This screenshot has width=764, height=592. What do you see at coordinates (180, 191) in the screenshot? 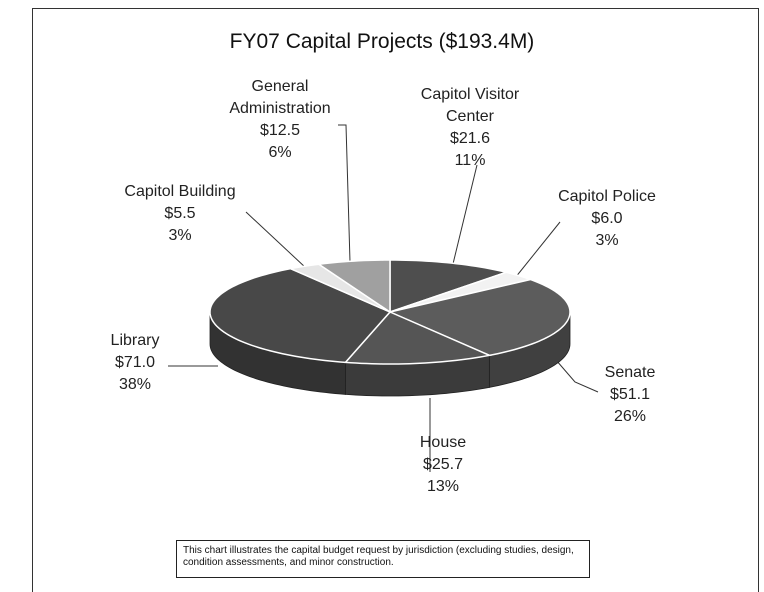
I see `category: Capitol Building` at bounding box center [180, 191].